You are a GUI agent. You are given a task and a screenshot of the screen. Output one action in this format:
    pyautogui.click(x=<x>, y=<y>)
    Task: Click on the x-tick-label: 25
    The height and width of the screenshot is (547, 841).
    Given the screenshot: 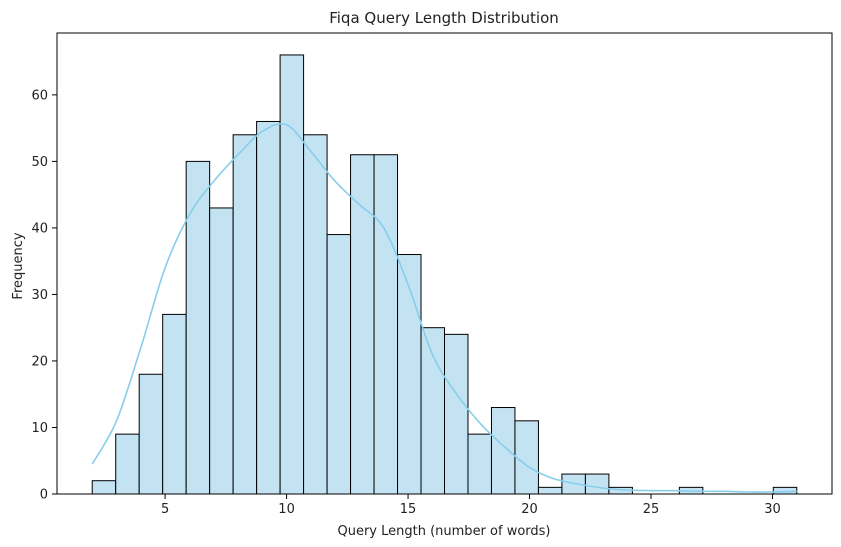 What is the action you would take?
    pyautogui.click(x=651, y=509)
    